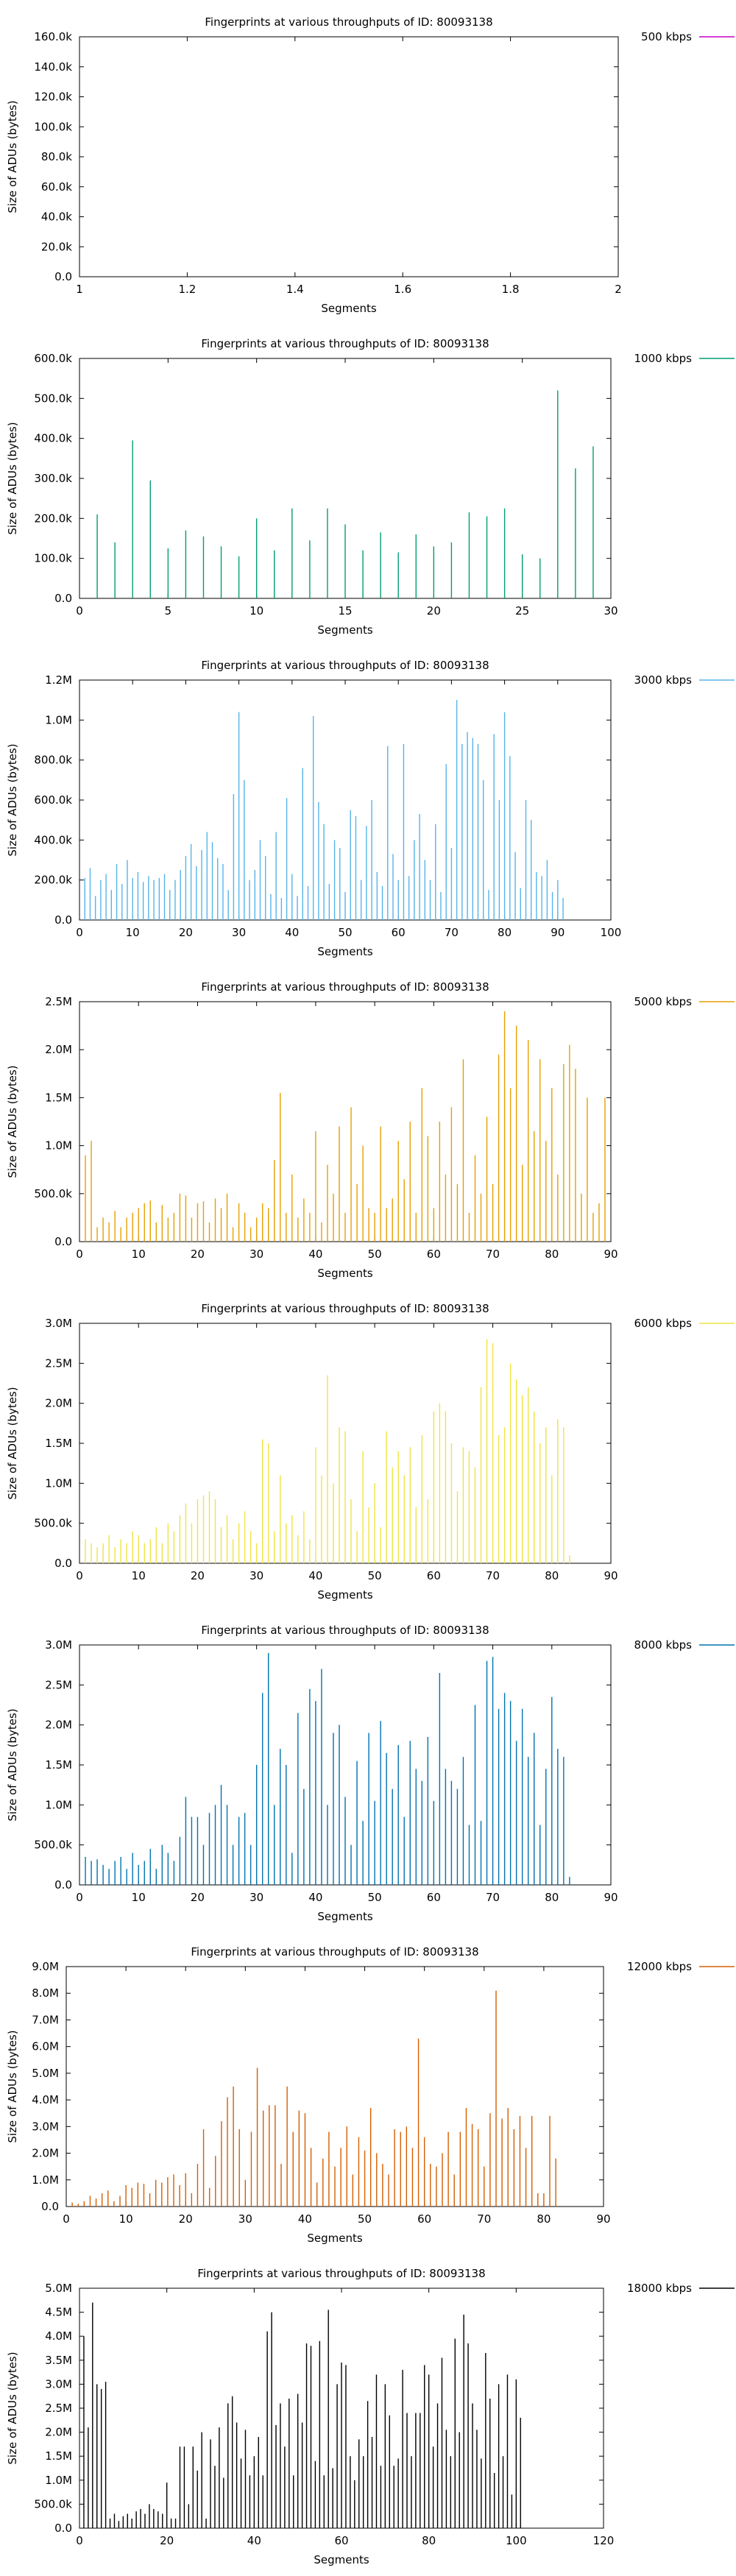 The height and width of the screenshot is (2576, 736). What do you see at coordinates (53, 97) in the screenshot?
I see `y-tick-label: 120.0k` at bounding box center [53, 97].